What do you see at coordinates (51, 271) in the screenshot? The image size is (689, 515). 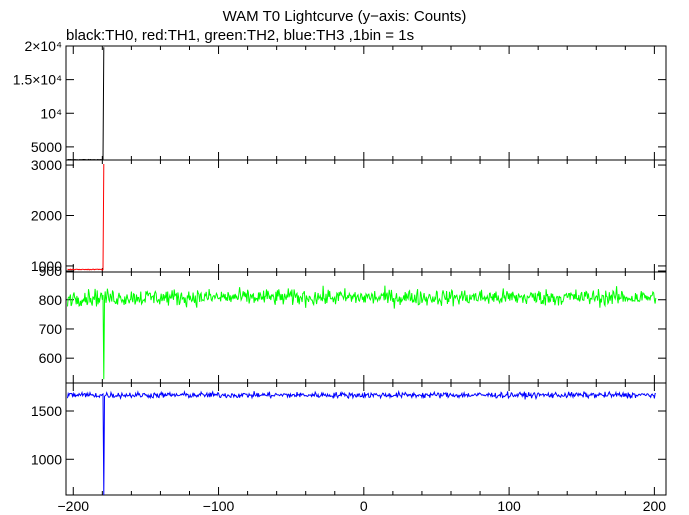 I see `y-tick-label-TH1: 900` at bounding box center [51, 271].